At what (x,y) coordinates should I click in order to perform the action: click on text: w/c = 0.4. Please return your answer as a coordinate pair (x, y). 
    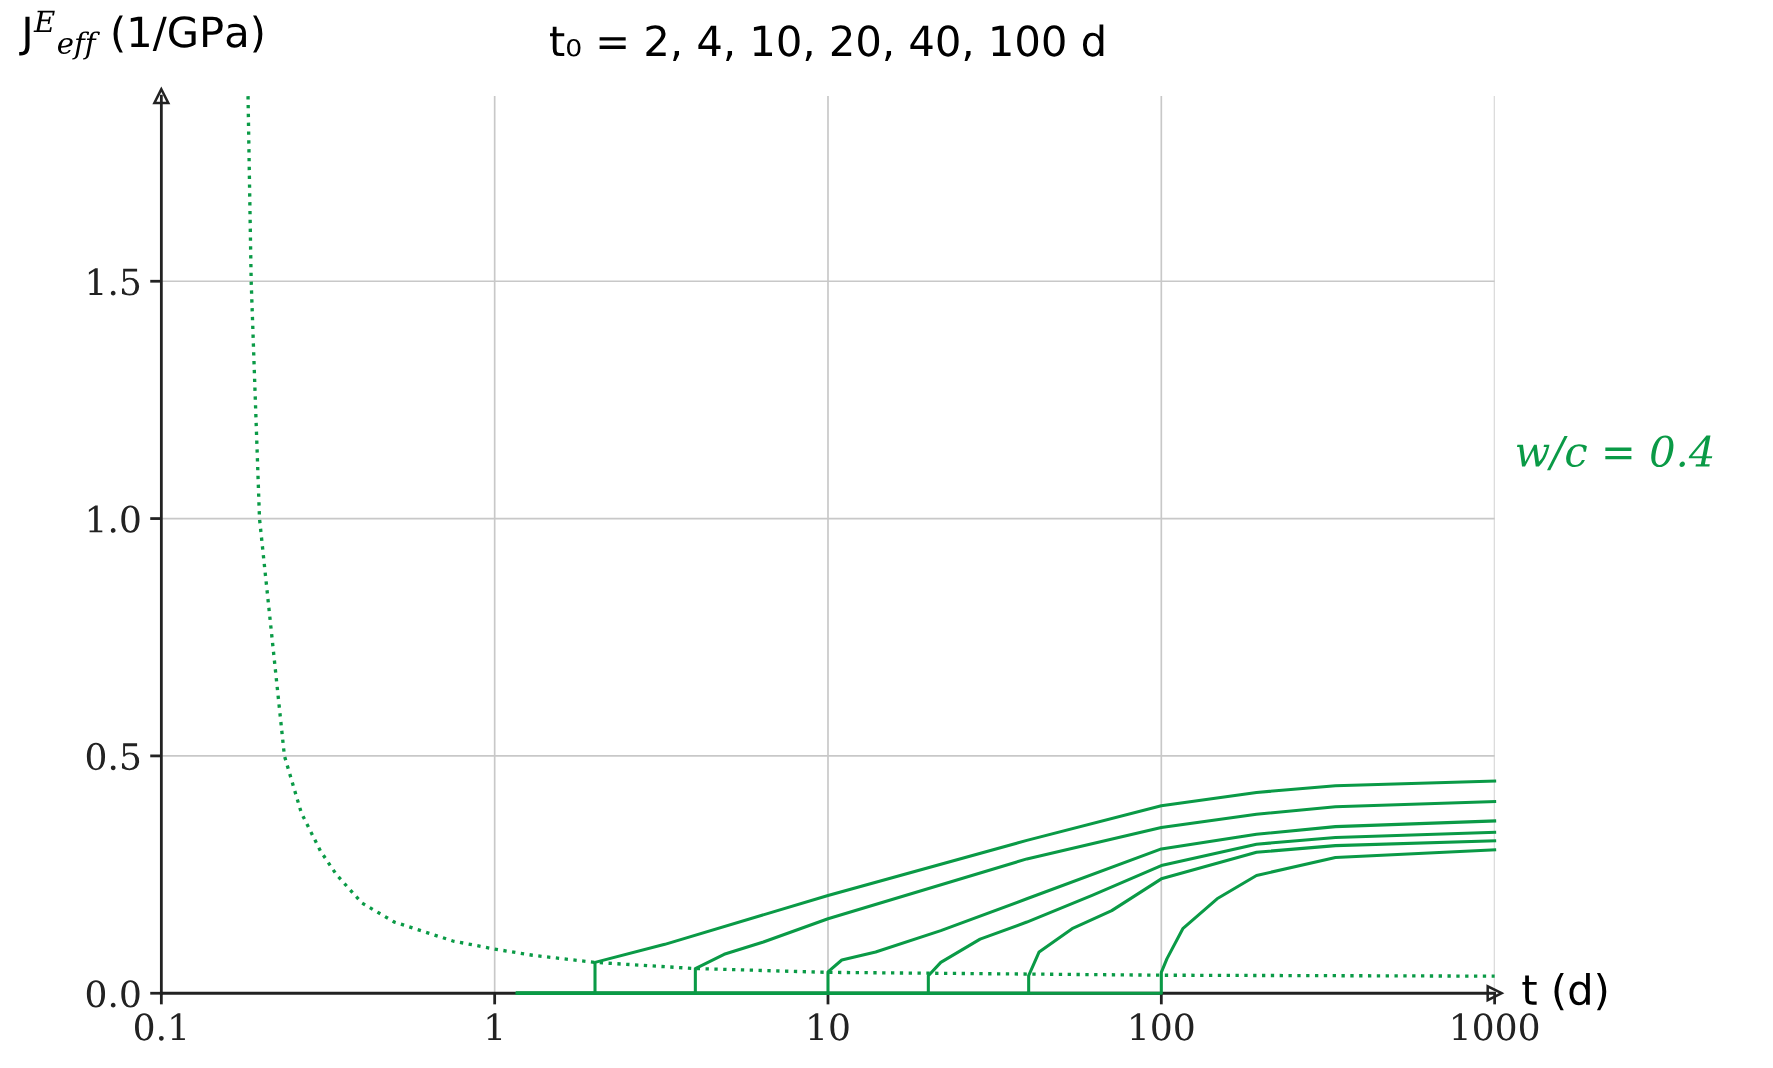
    Looking at the image, I should click on (1614, 453).